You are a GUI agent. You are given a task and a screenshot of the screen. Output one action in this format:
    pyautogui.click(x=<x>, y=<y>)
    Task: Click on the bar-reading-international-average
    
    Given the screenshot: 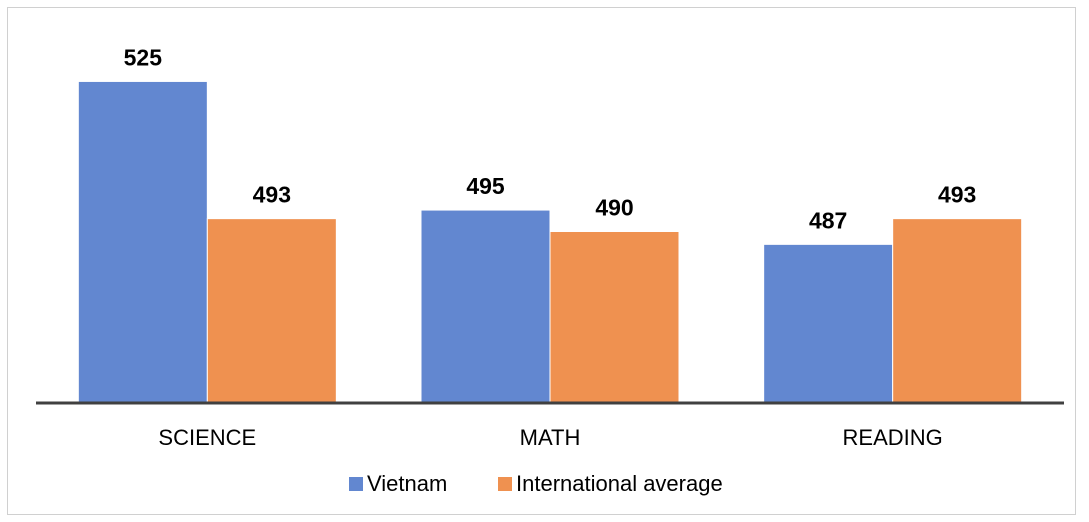 What is the action you would take?
    pyautogui.click(x=957, y=311)
    